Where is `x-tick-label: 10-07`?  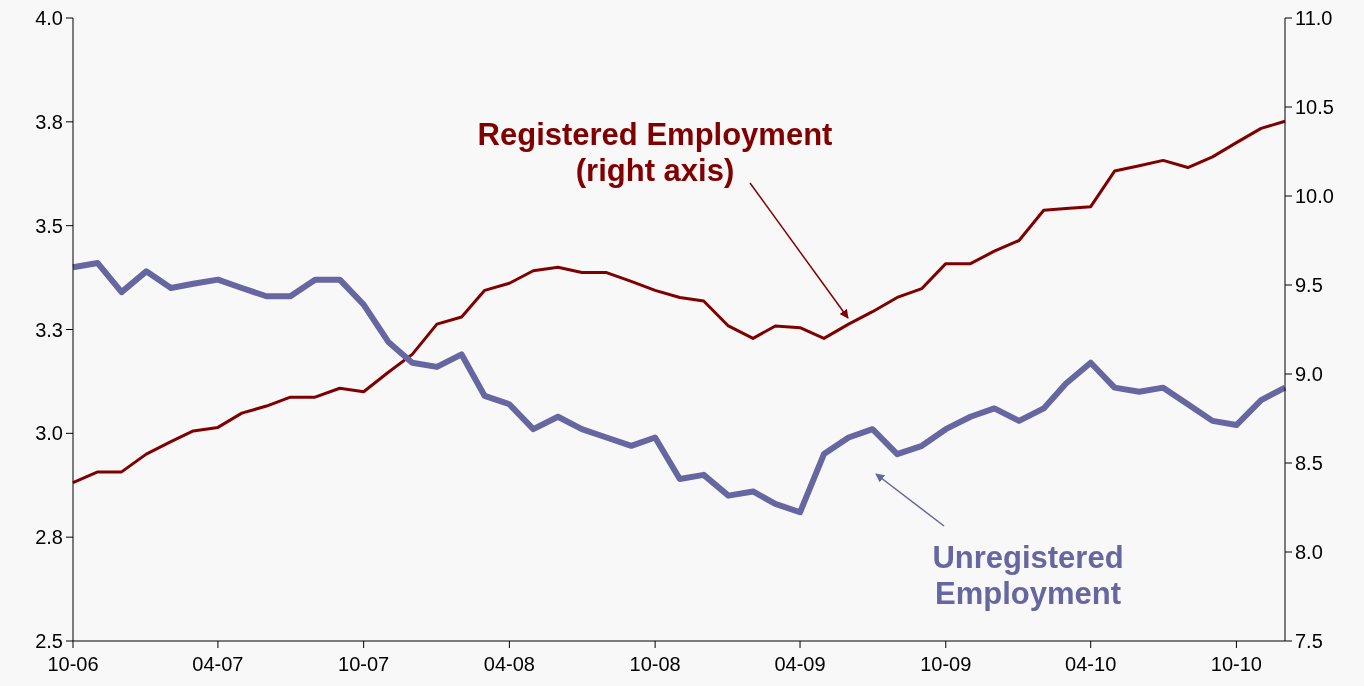 x-tick-label: 10-07 is located at coordinates (364, 664).